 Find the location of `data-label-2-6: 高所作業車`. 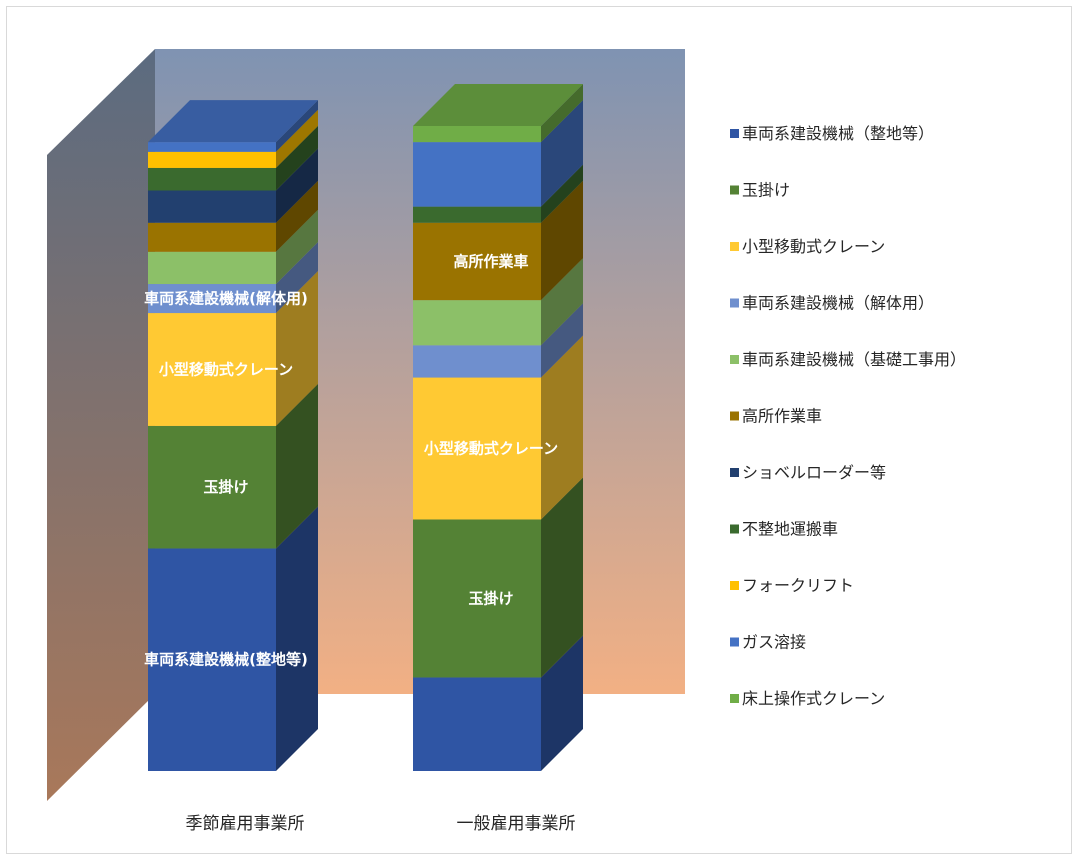

data-label-2-6: 高所作業車 is located at coordinates (490, 261).